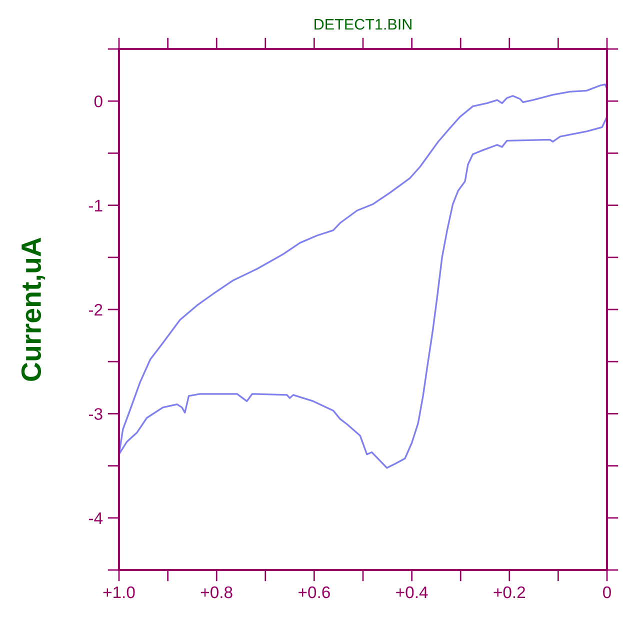  What do you see at coordinates (510, 592) in the screenshot?
I see `x-tick-label: +0.2` at bounding box center [510, 592].